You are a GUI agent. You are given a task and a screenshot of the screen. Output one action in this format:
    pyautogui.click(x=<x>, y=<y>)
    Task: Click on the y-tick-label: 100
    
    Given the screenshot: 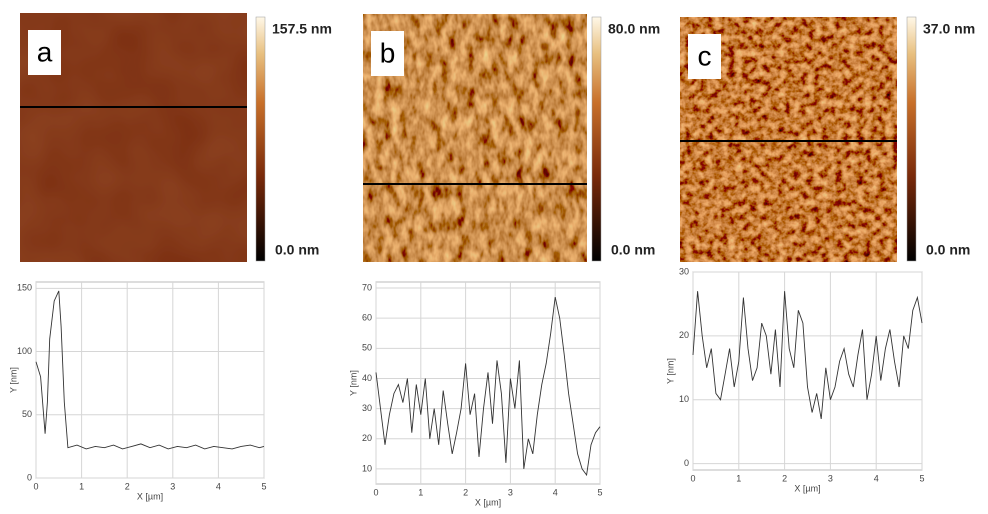 What is the action you would take?
    pyautogui.click(x=24, y=351)
    